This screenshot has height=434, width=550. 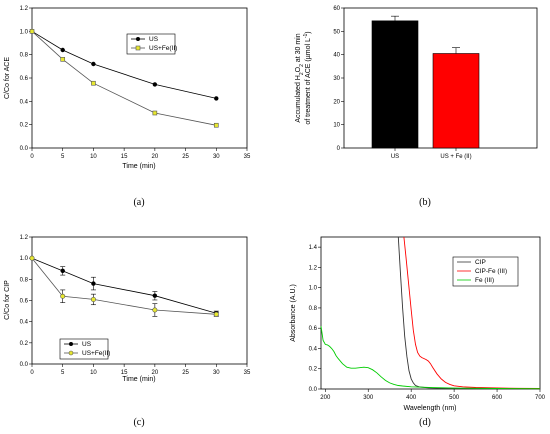 What do you see at coordinates (63, 157) in the screenshot?
I see `panel-a-xtick-label: 5` at bounding box center [63, 157].